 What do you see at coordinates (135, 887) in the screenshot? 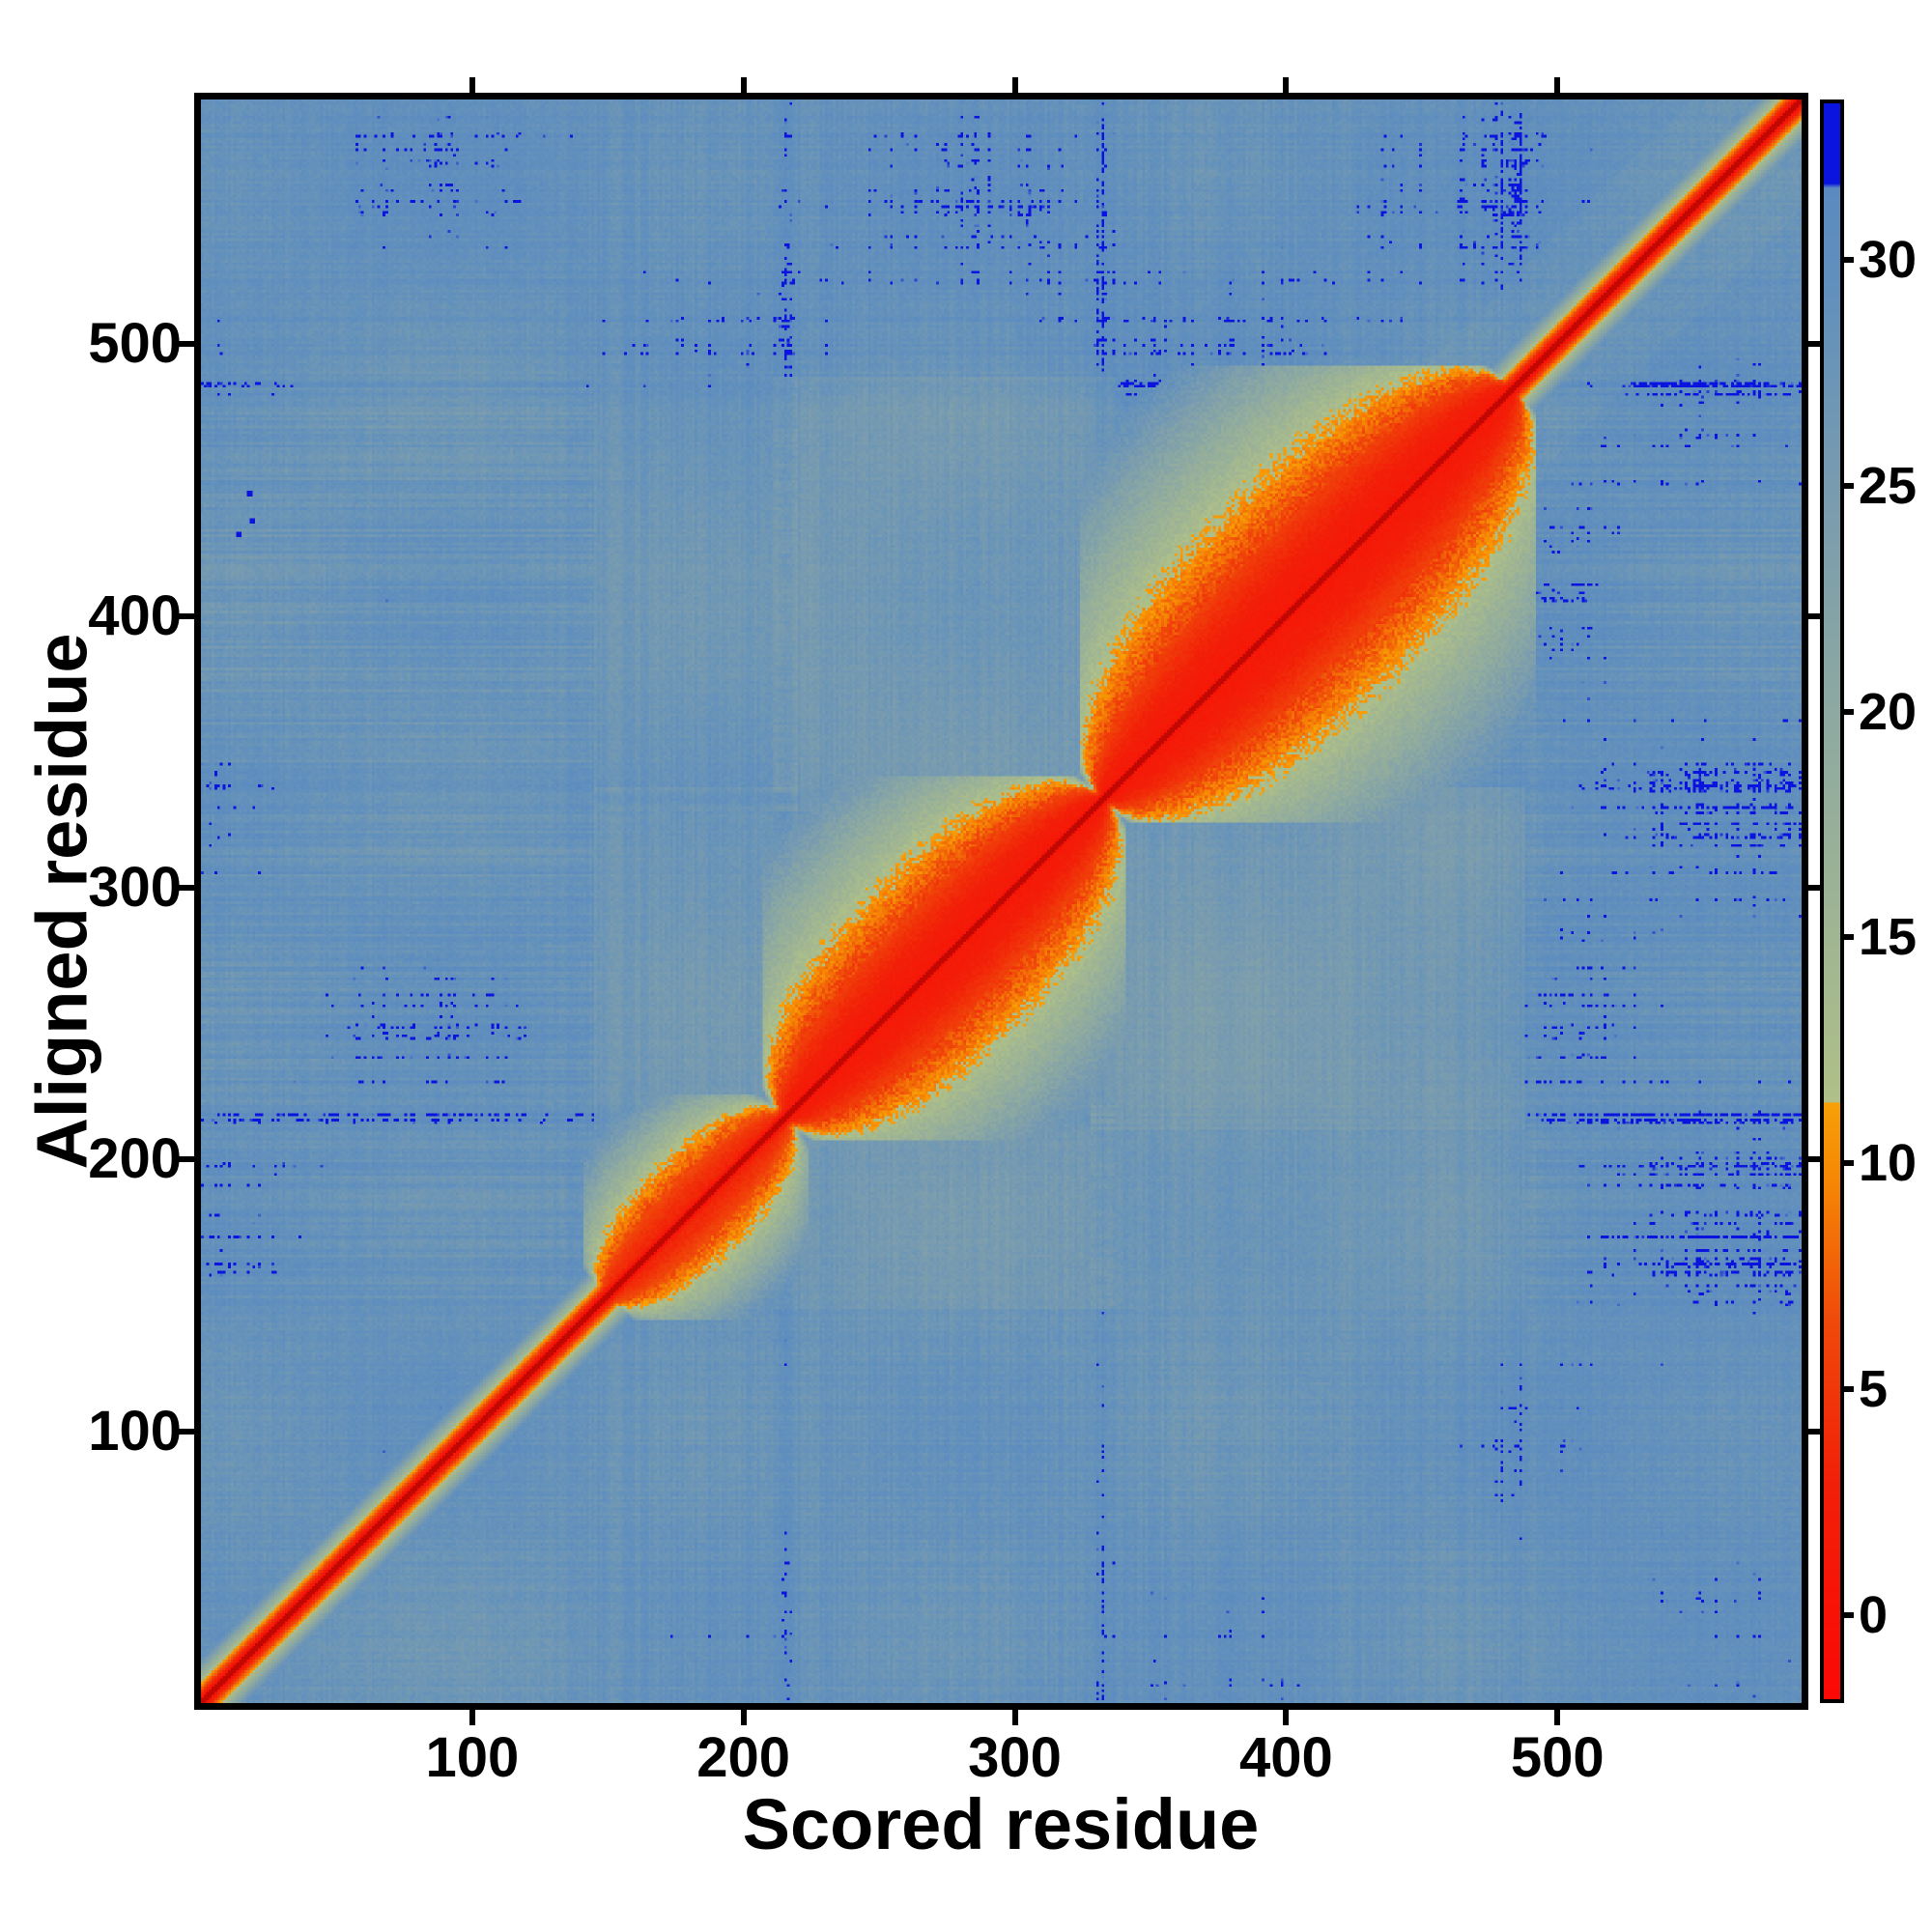
I see `y-axis-tick-label: 300` at bounding box center [135, 887].